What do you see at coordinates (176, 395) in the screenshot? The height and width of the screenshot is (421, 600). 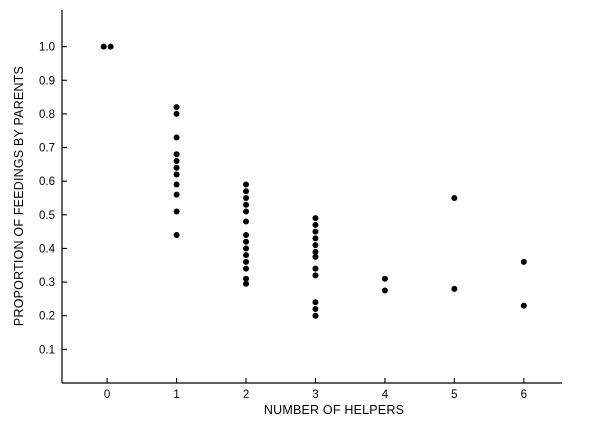 I see `x-tick-label: 1` at bounding box center [176, 395].